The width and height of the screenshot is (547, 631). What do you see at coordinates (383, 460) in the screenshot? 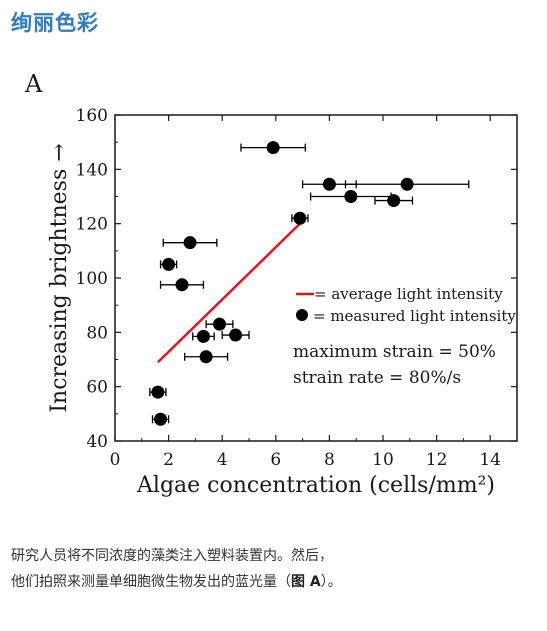
I see `x-tick-label: 10` at bounding box center [383, 460].